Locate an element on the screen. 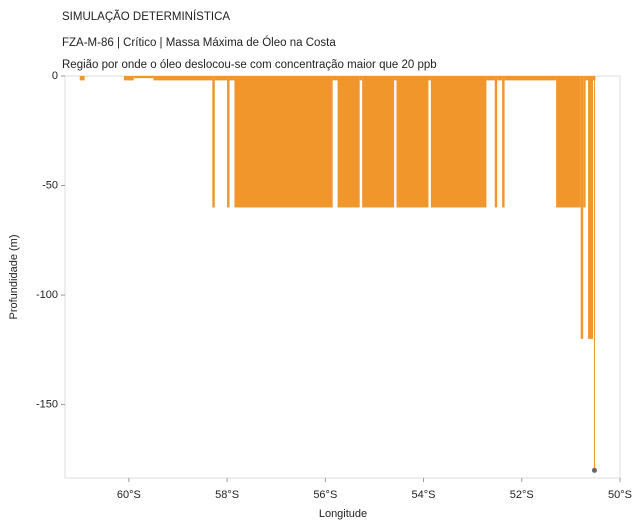 This screenshot has height=525, width=633. y-tick-label: 0 is located at coordinates (55, 76).